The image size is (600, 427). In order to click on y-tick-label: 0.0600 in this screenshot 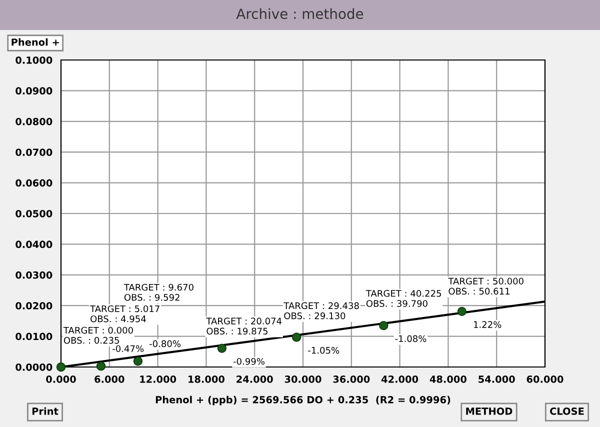, I will do `click(34, 183)`.